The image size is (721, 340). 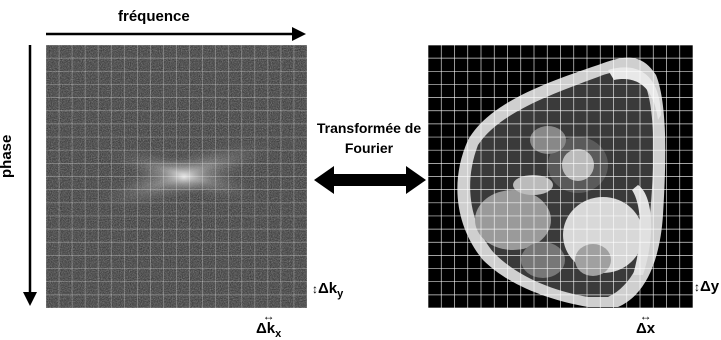 I want to click on delta-y-text: Δy, so click(x=710, y=286).